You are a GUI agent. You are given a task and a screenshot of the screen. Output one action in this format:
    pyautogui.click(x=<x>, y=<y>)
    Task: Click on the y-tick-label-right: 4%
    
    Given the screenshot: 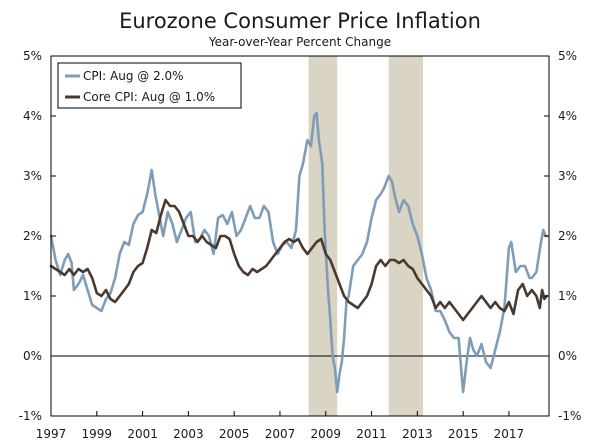 What is the action you would take?
    pyautogui.click(x=567, y=116)
    